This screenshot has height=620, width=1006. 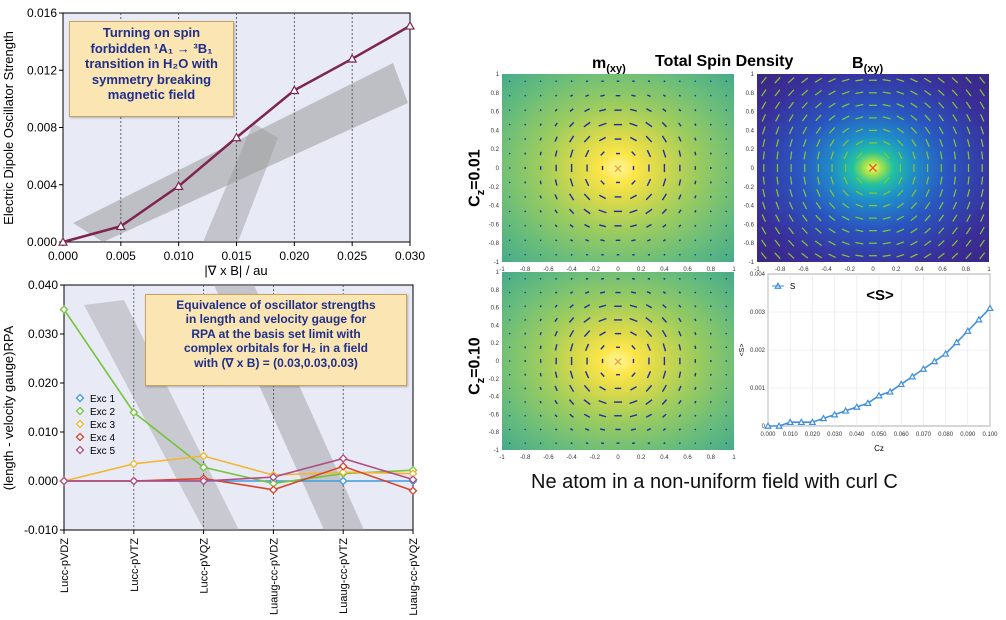 I want to click on chart1-x-tick-label: 0.010, so click(x=179, y=256).